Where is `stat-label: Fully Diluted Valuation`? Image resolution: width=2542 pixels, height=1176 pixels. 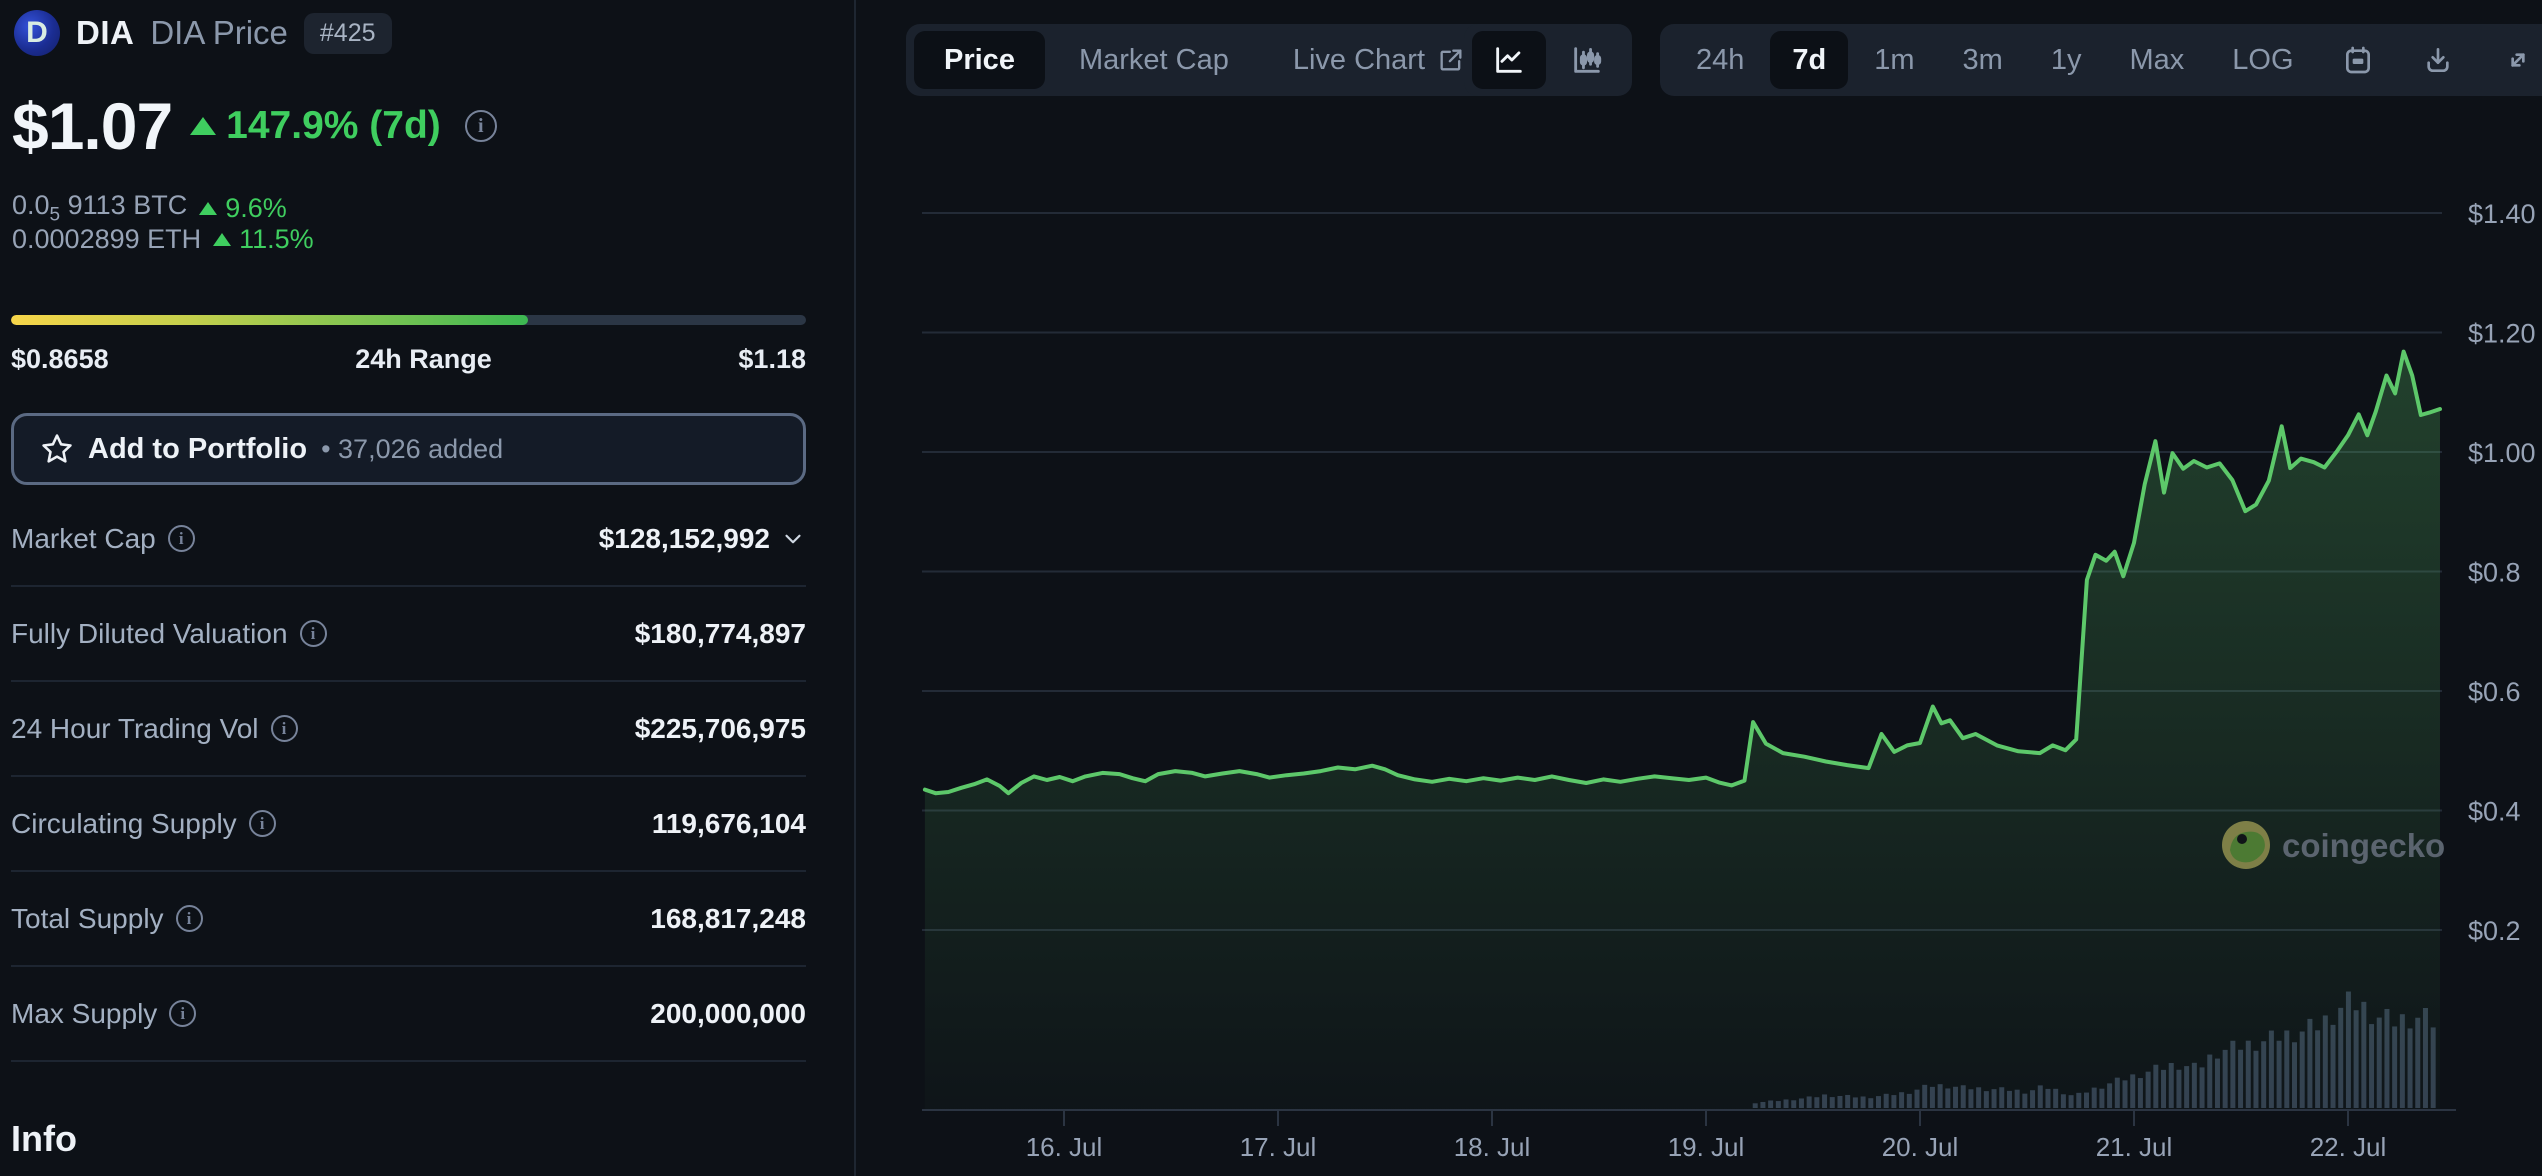 stat-label: Fully Diluted Valuation is located at coordinates (149, 633).